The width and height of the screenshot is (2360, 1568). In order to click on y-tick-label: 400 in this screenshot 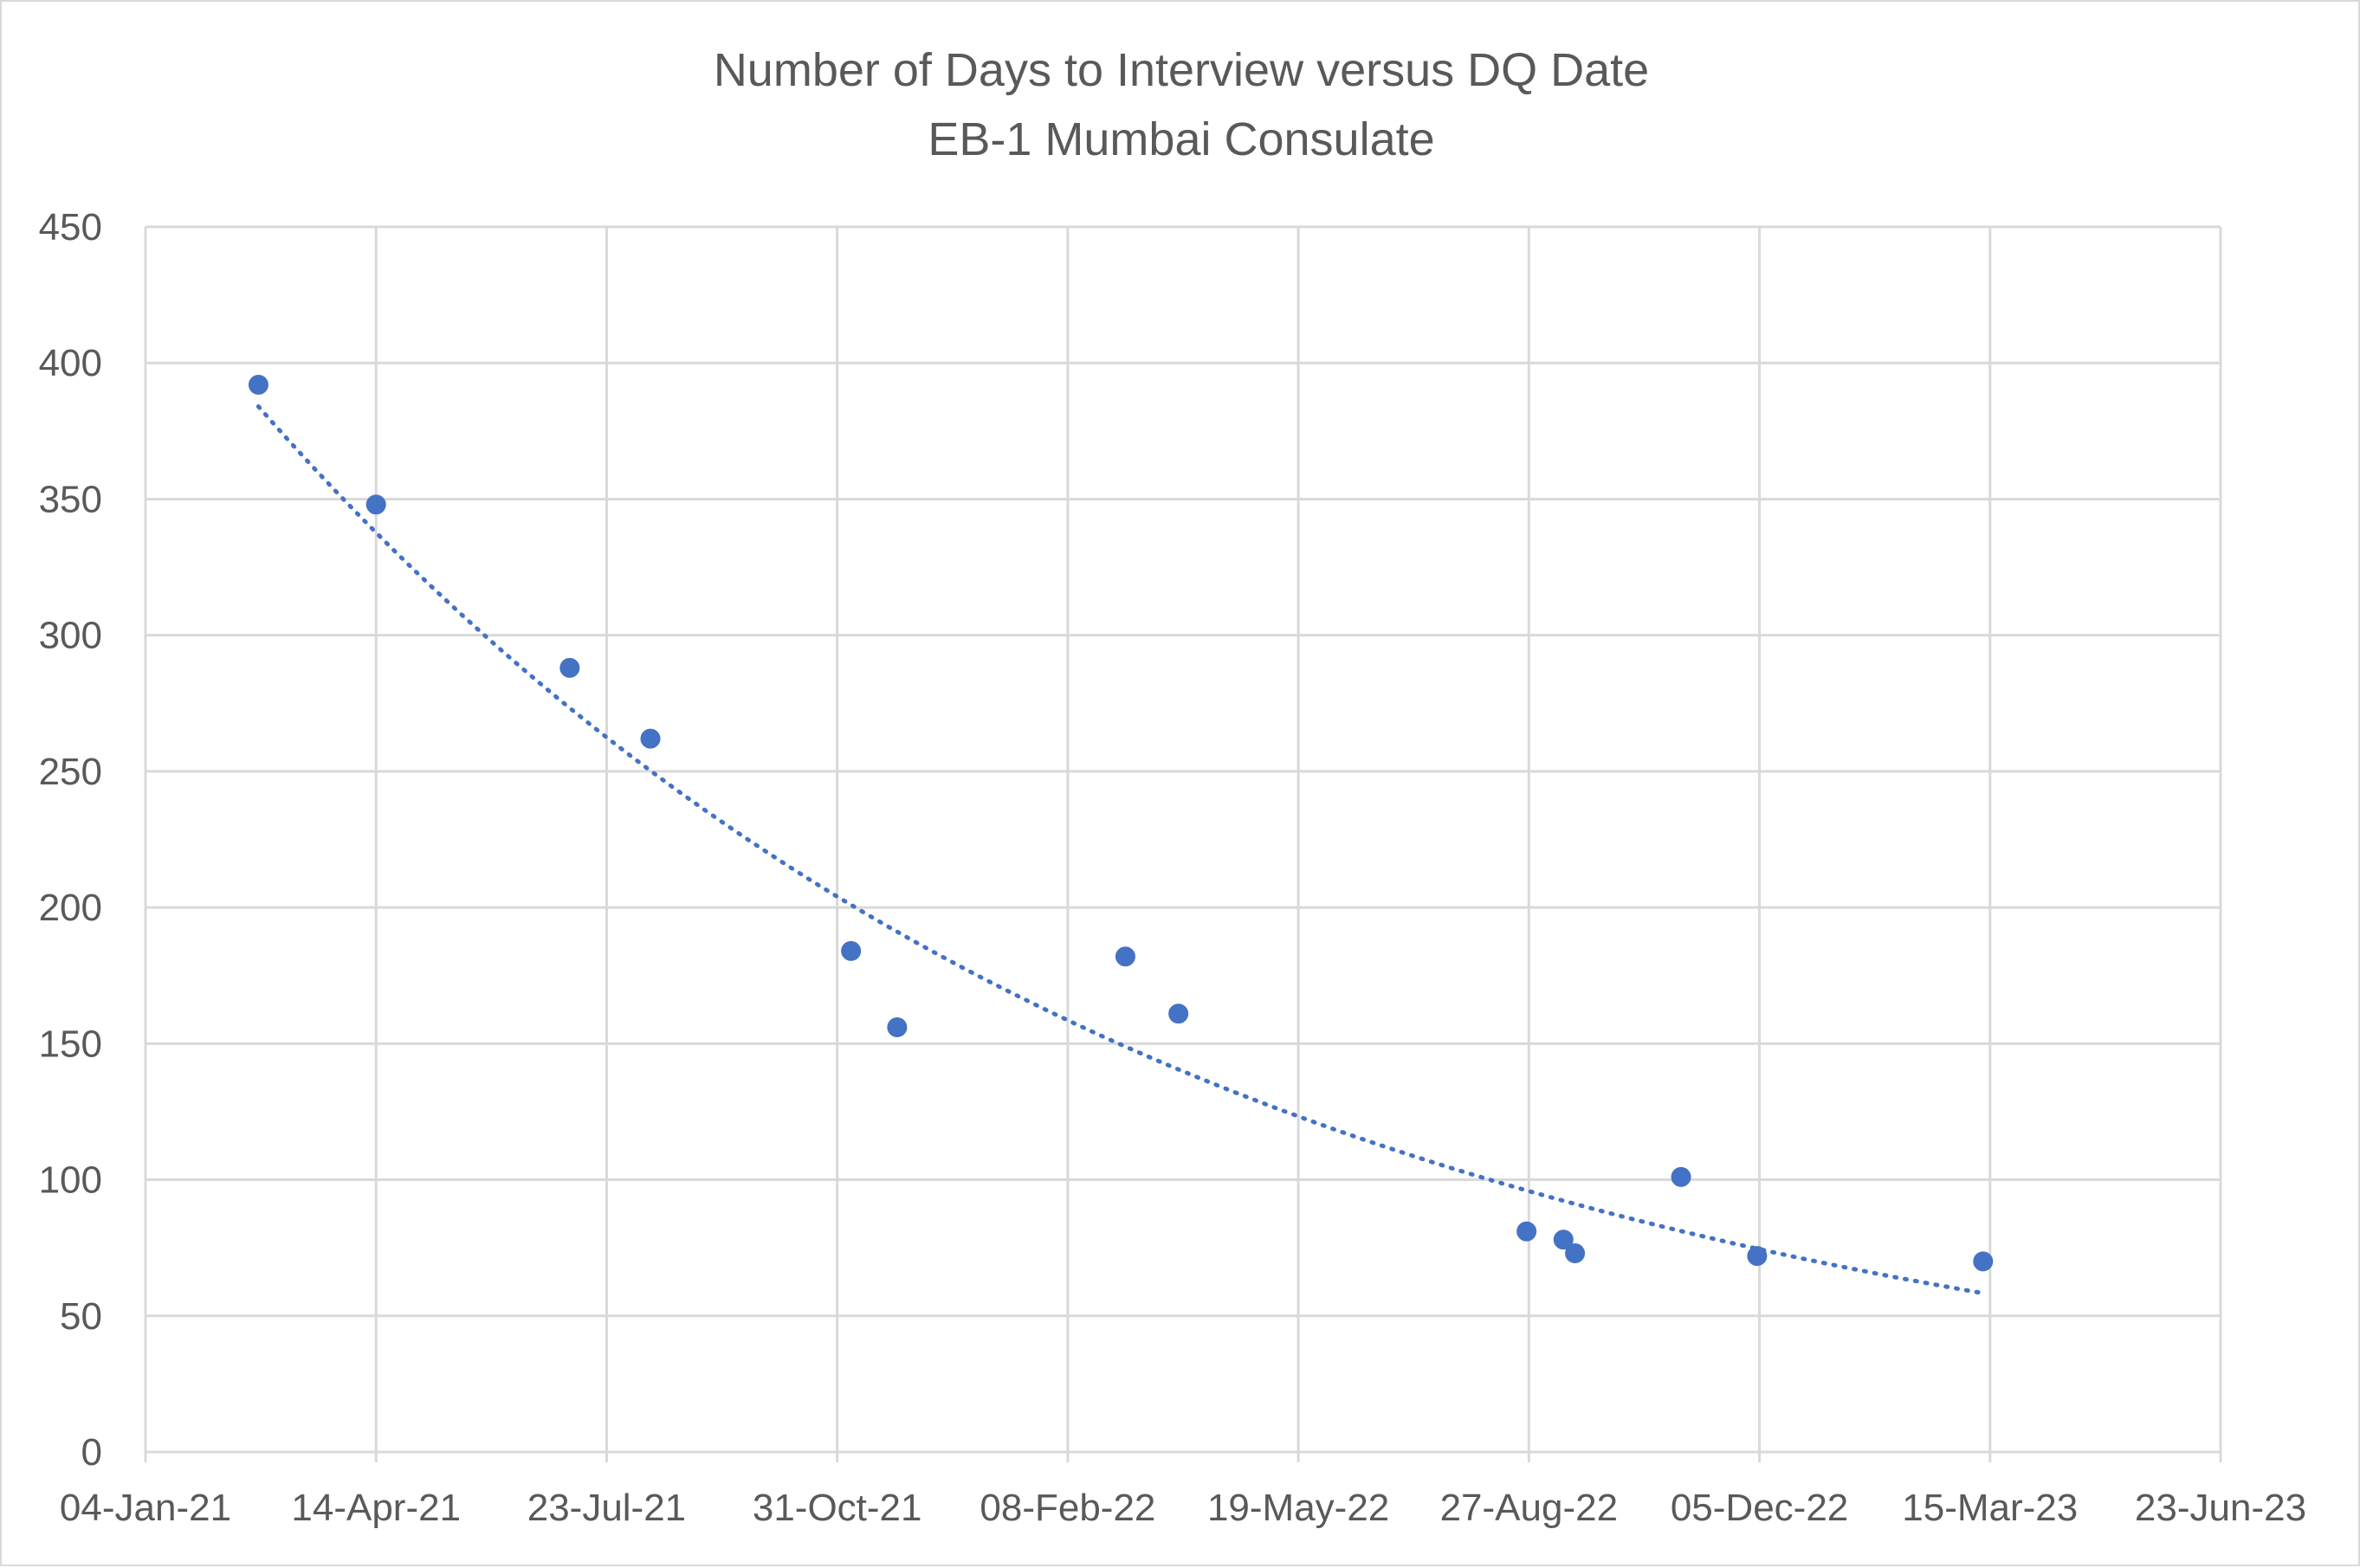, I will do `click(70, 363)`.